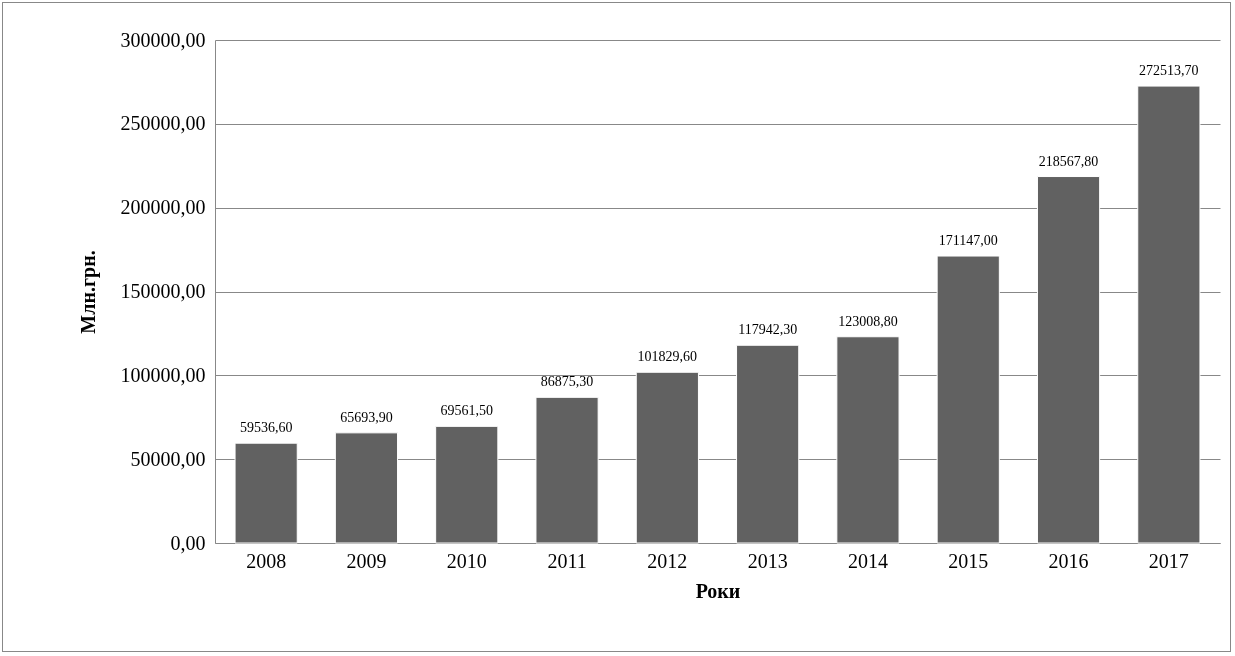 Image resolution: width=1235 pixels, height=656 pixels. I want to click on y-tick-label: 0,00, so click(188, 542).